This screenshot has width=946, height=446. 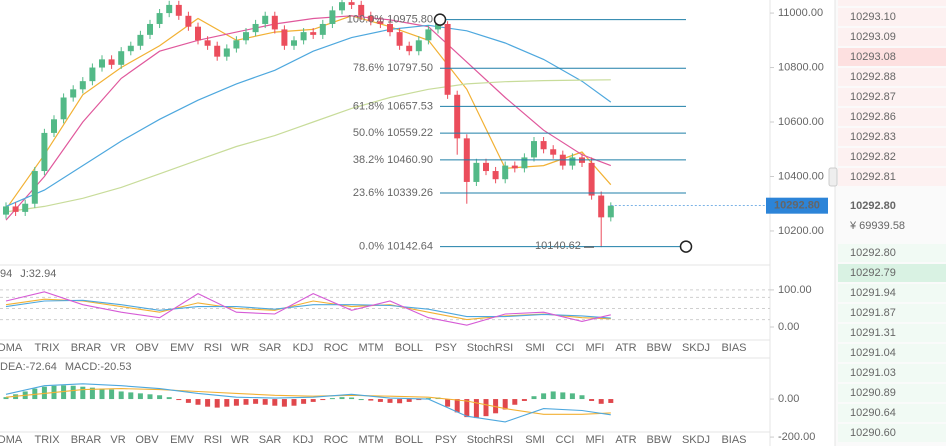 What do you see at coordinates (393, 106) in the screenshot?
I see `fib-level-label: 61.8% 10657.53` at bounding box center [393, 106].